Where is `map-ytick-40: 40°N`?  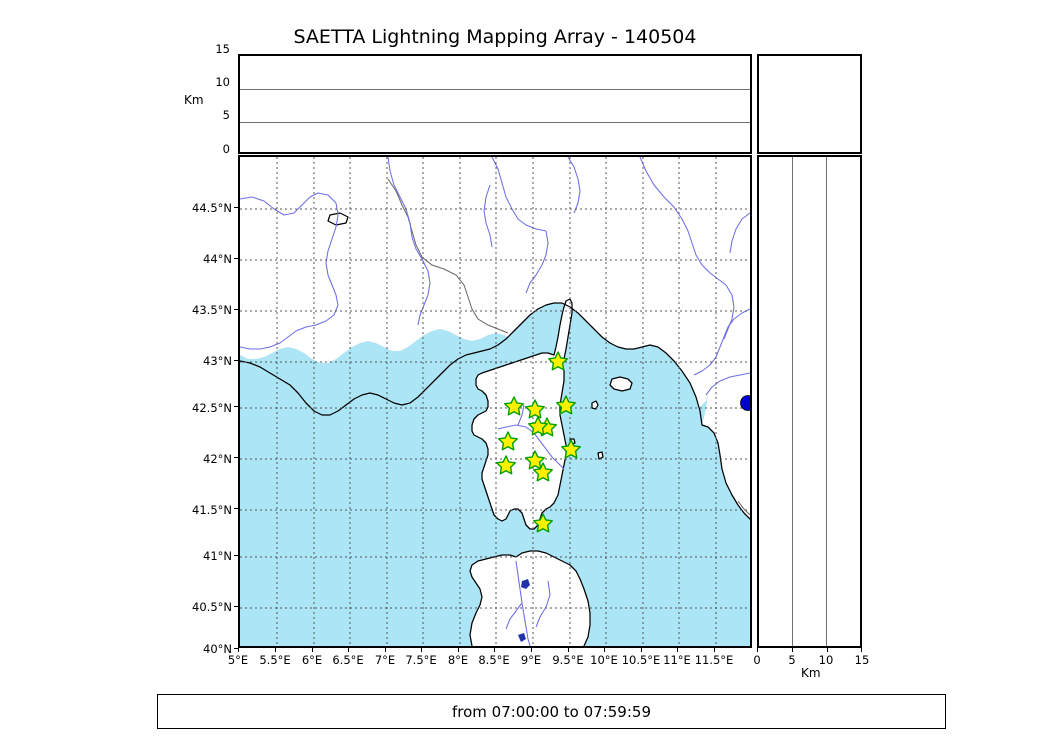
map-ytick-40: 40°N is located at coordinates (217, 649).